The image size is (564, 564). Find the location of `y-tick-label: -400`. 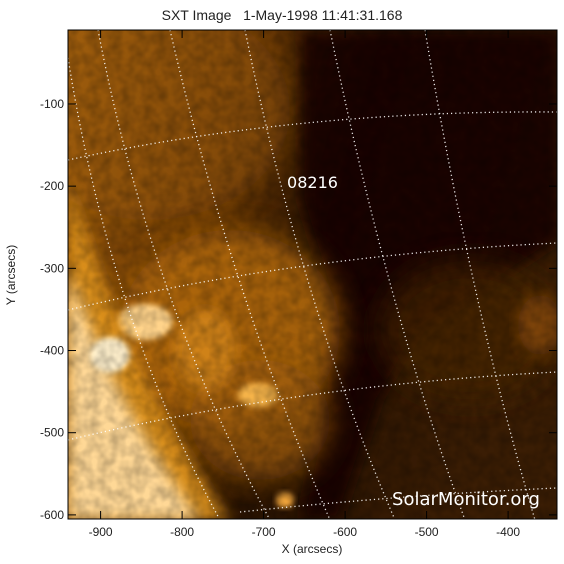

y-tick-label: -400 is located at coordinates (52, 351).